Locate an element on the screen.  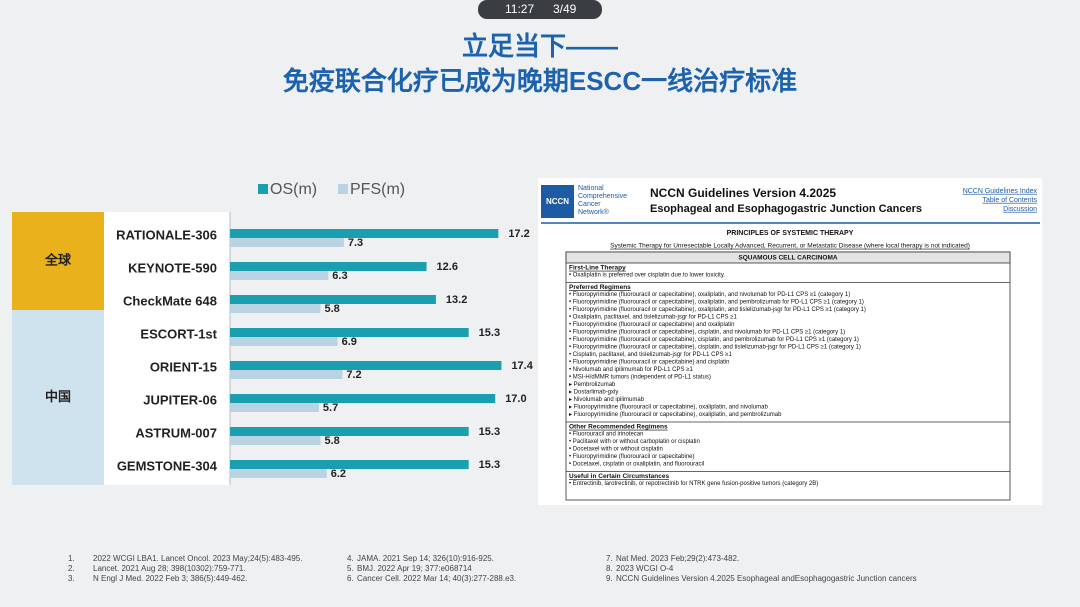
org-name: National is located at coordinates (591, 188).